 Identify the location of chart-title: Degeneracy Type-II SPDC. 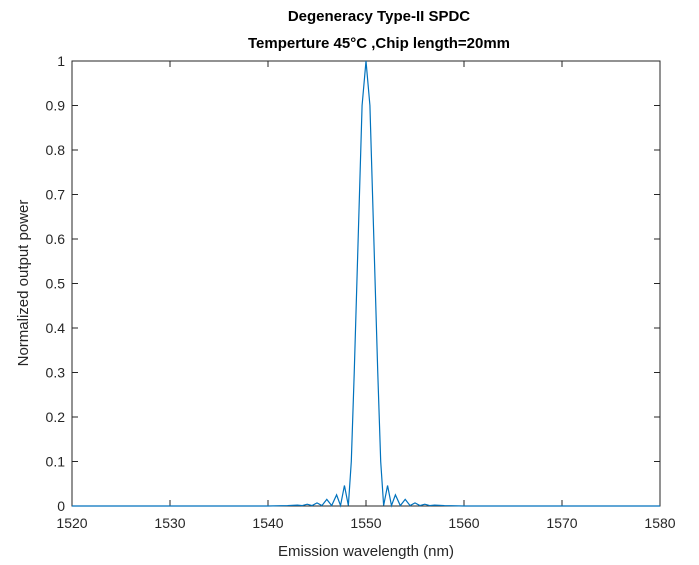
(379, 16).